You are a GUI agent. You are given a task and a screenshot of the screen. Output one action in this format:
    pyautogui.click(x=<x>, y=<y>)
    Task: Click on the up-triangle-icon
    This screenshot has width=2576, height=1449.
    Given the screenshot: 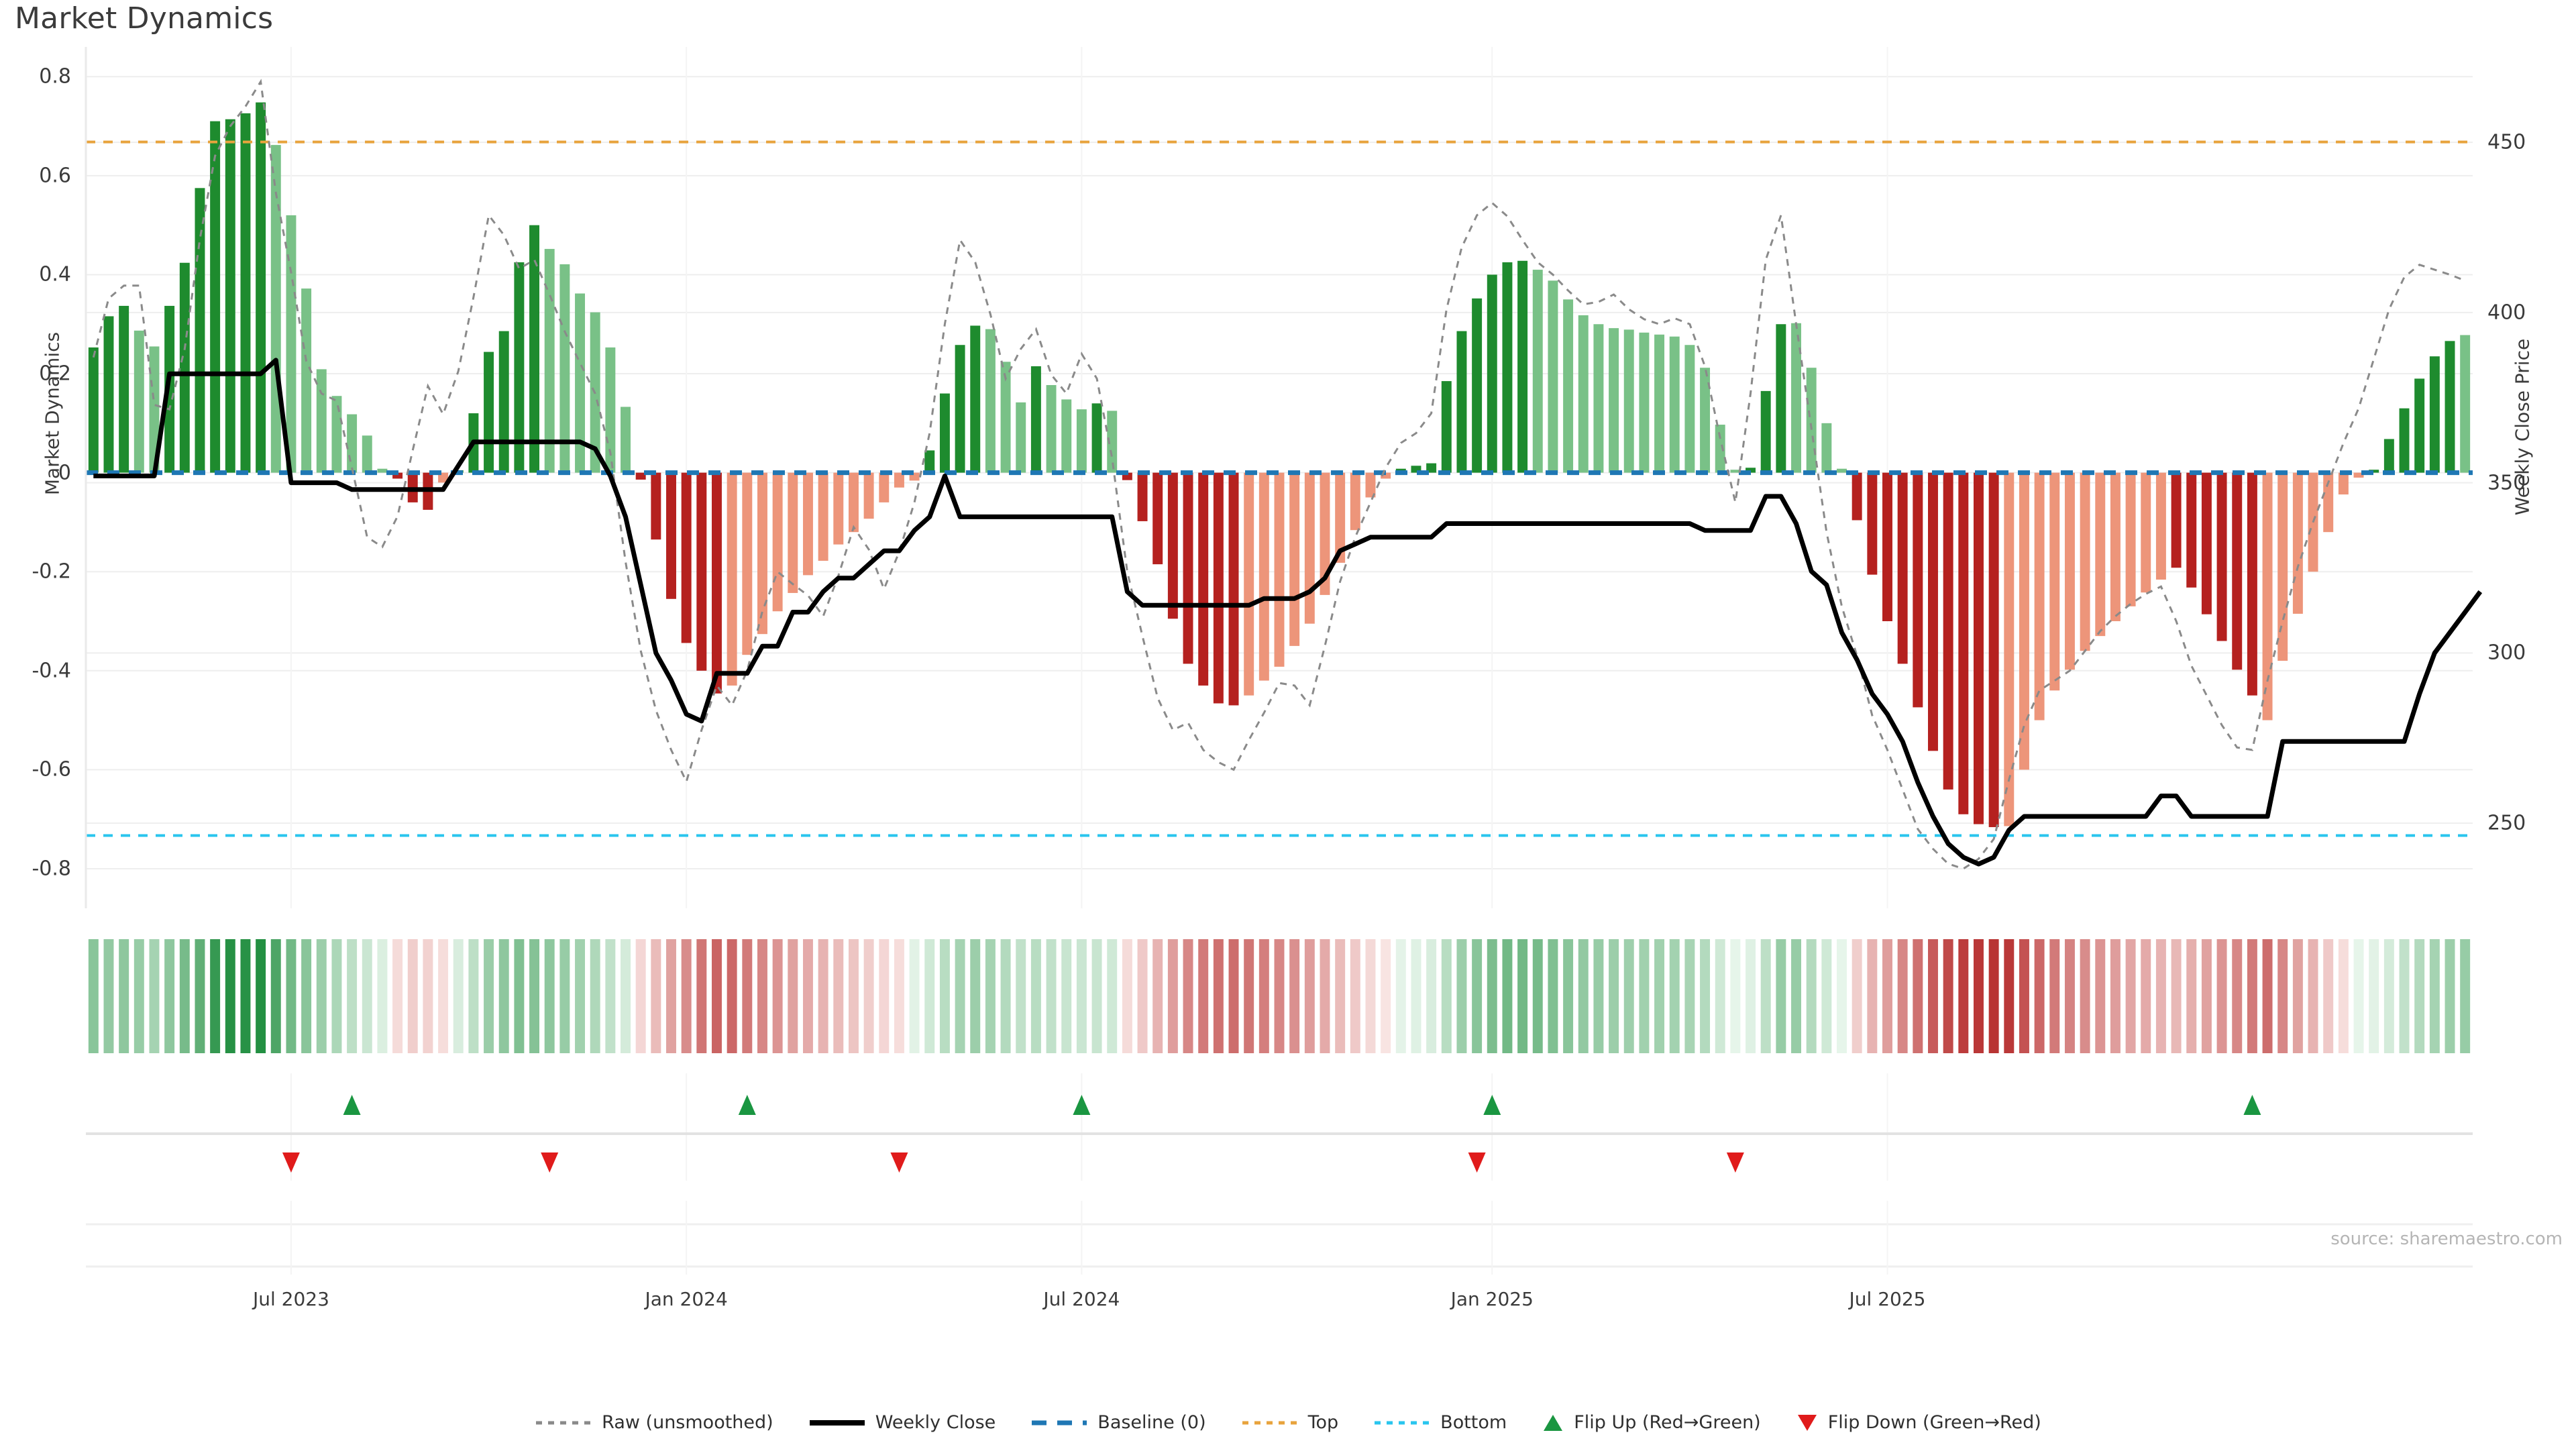 What is the action you would take?
    pyautogui.click(x=1553, y=1423)
    